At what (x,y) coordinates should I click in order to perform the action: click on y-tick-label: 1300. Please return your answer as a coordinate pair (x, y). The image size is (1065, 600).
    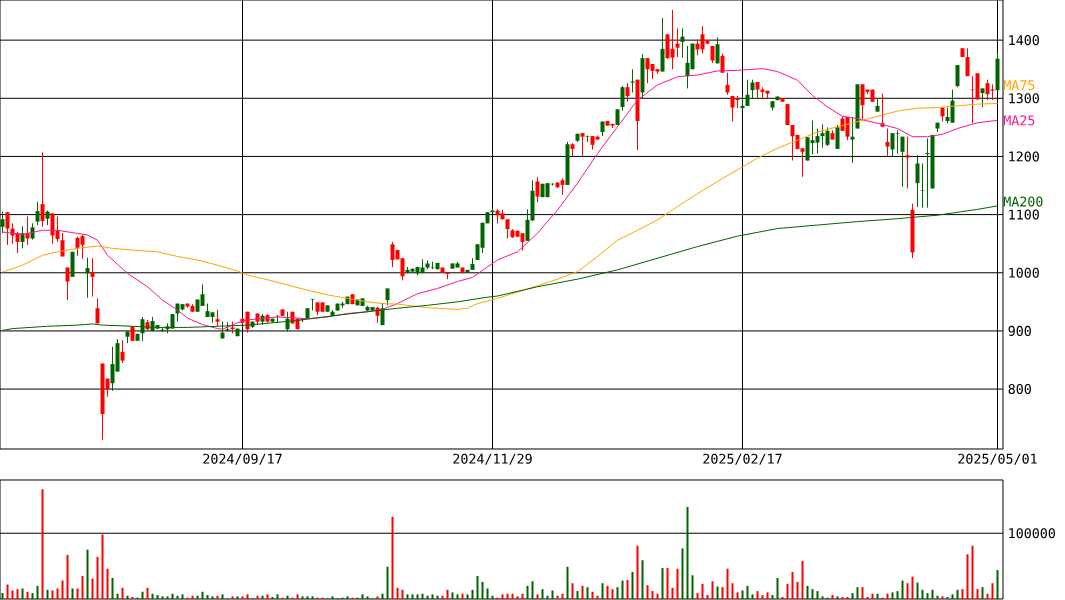
    Looking at the image, I should click on (1024, 98).